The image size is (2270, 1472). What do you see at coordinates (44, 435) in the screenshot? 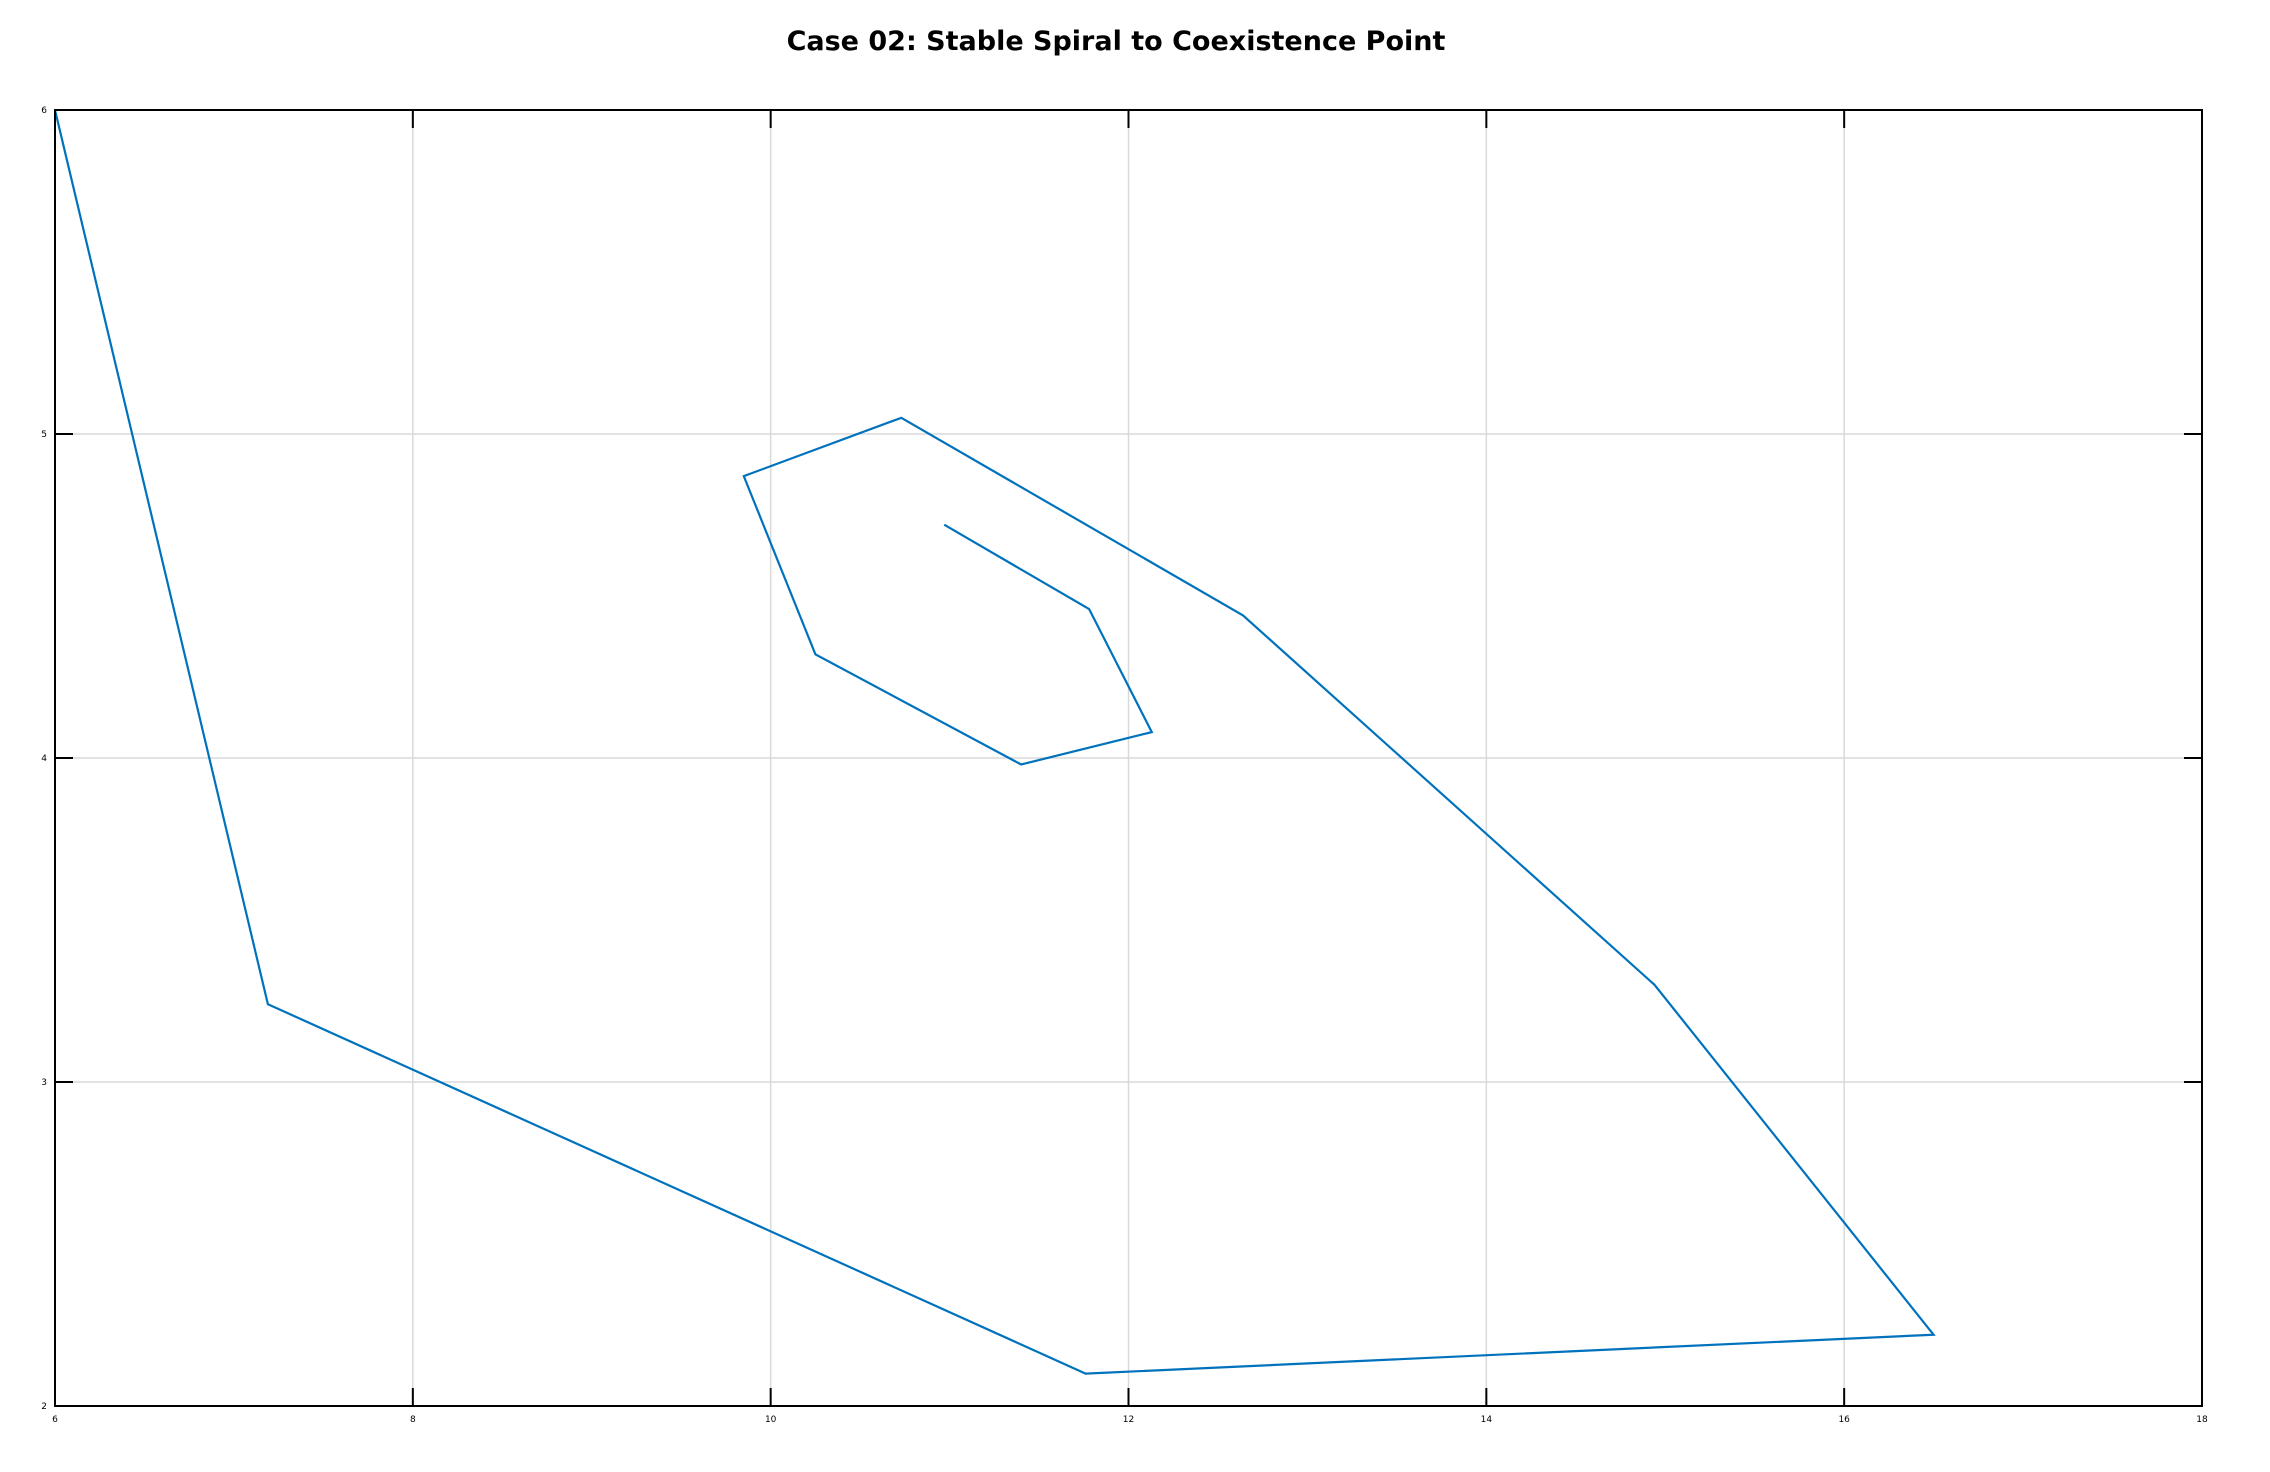
I see `y-tick-label: 5` at bounding box center [44, 435].